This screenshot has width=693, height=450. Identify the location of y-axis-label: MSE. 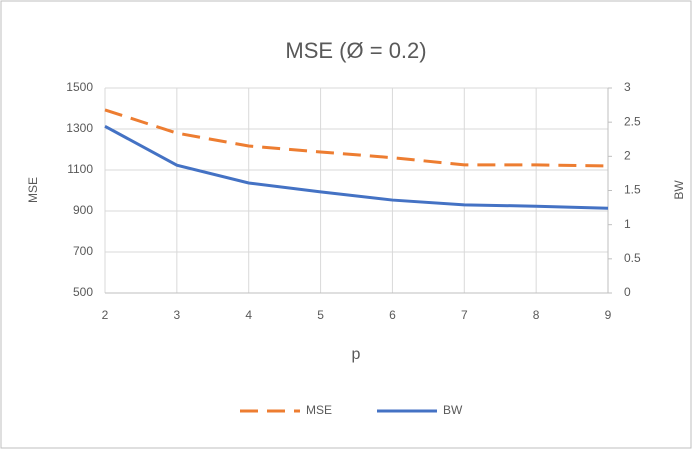
(33, 190).